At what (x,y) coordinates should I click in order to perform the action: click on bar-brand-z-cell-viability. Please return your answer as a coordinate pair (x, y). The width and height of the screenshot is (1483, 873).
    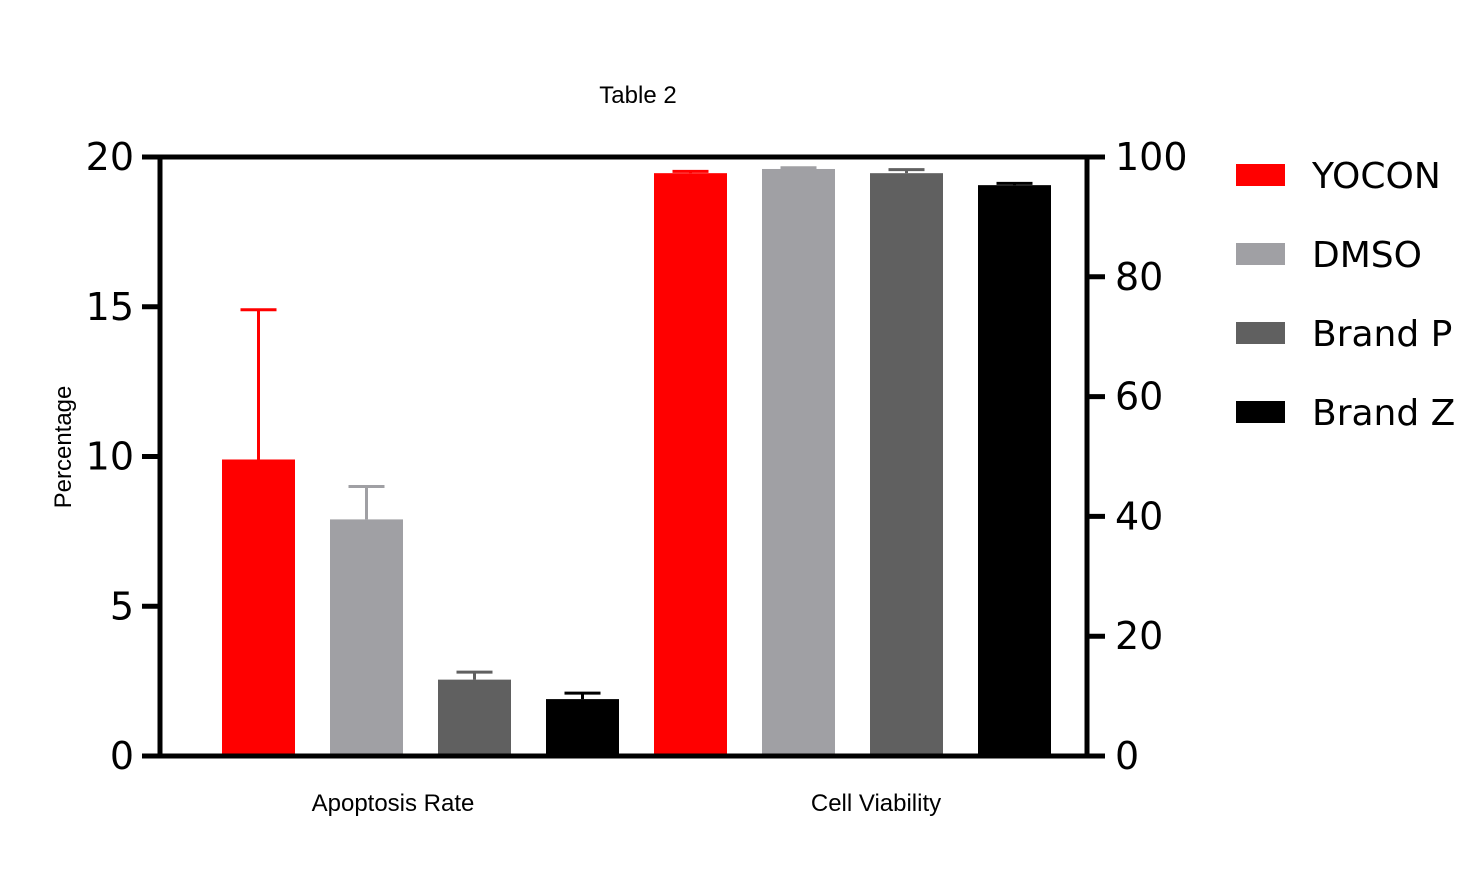
    Looking at the image, I should click on (1014, 470).